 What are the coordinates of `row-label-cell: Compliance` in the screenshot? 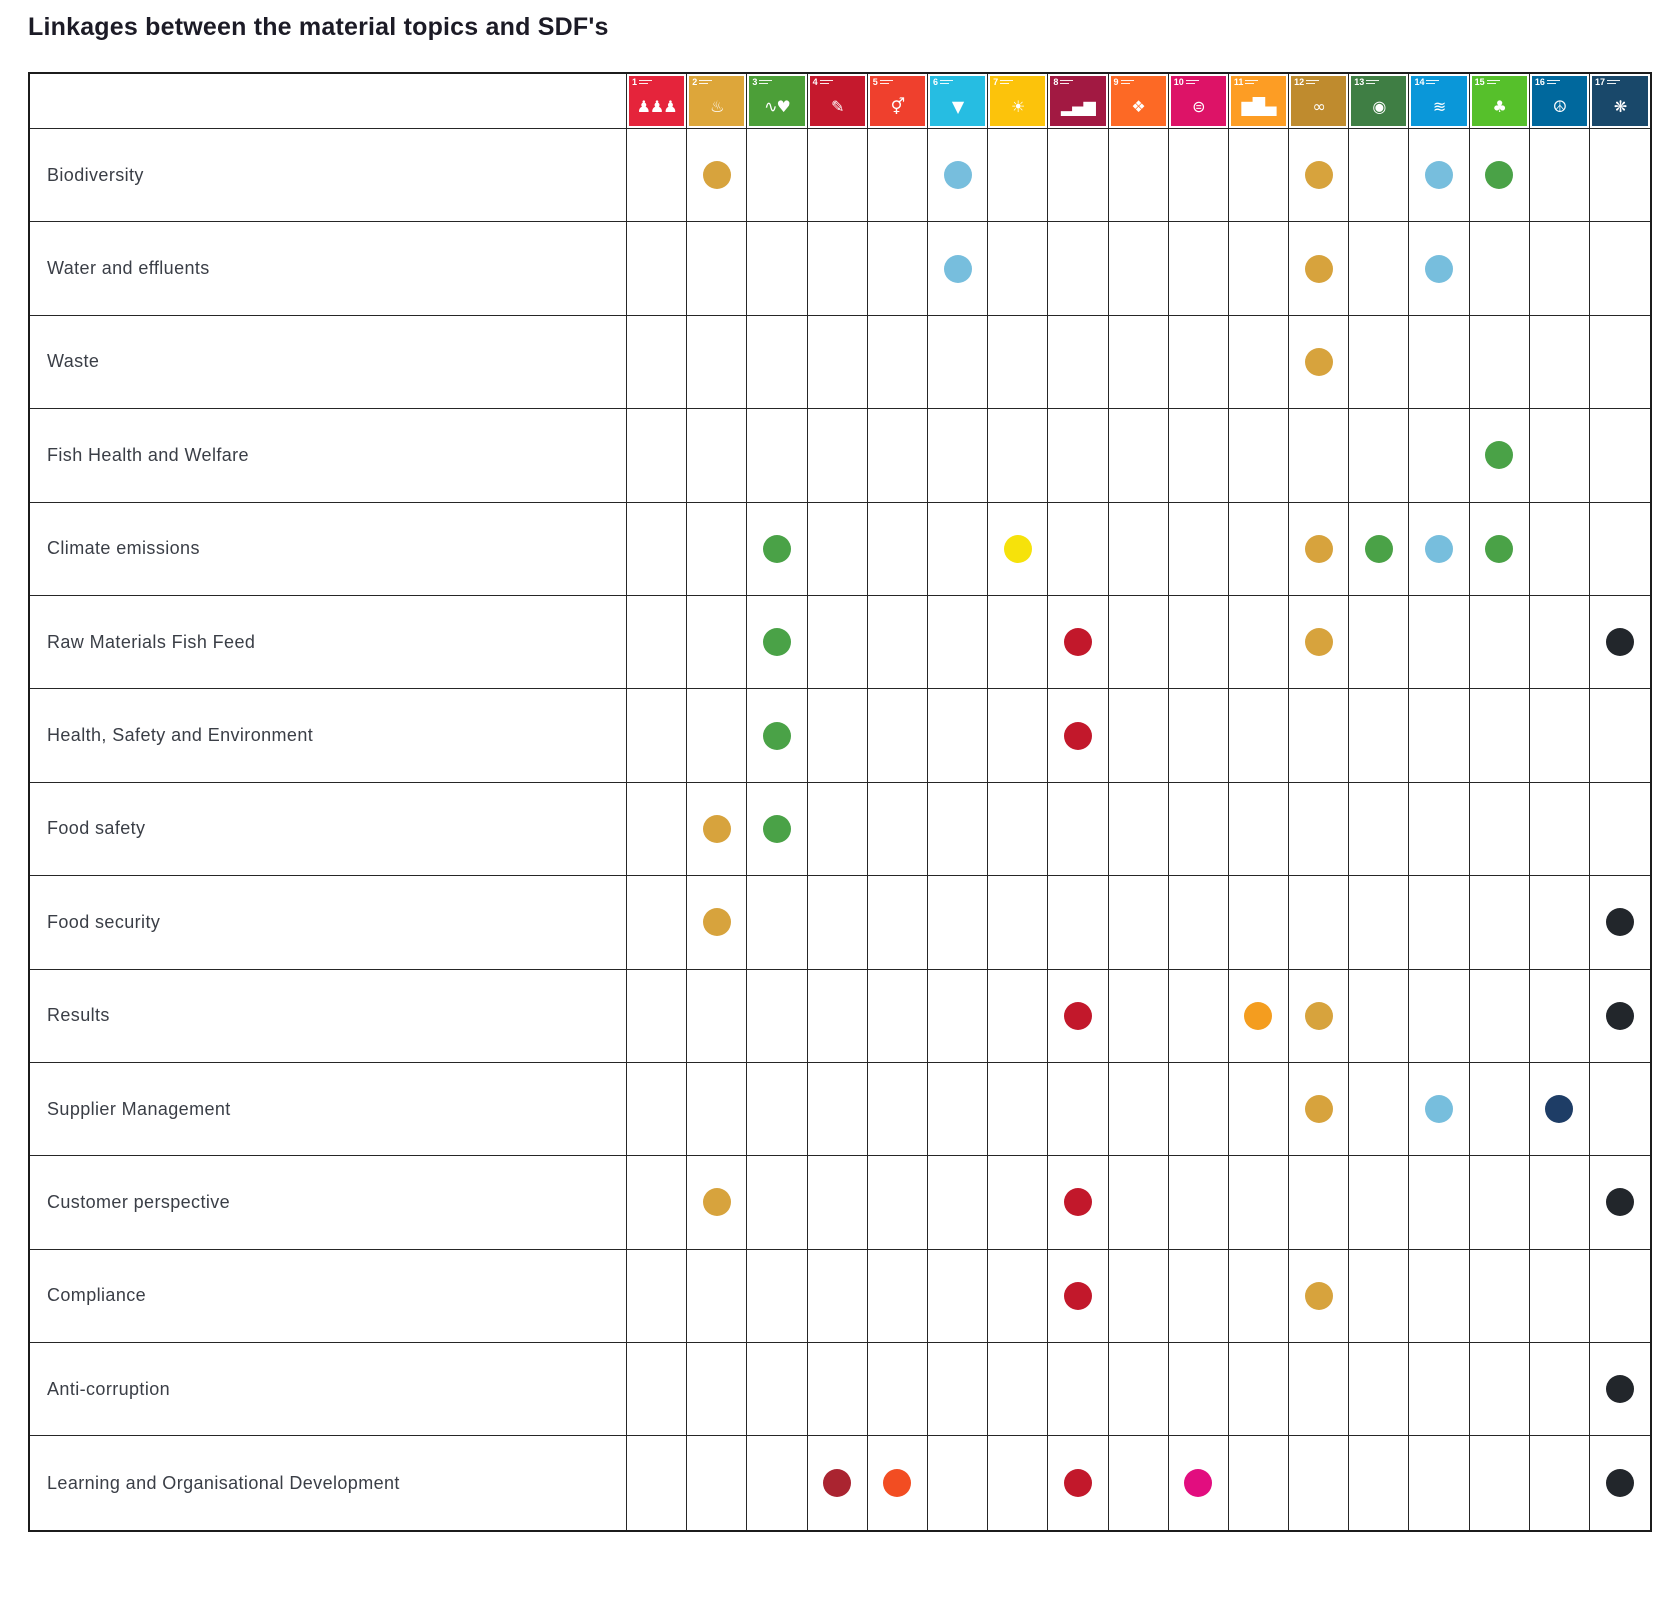 It's located at (328, 1296).